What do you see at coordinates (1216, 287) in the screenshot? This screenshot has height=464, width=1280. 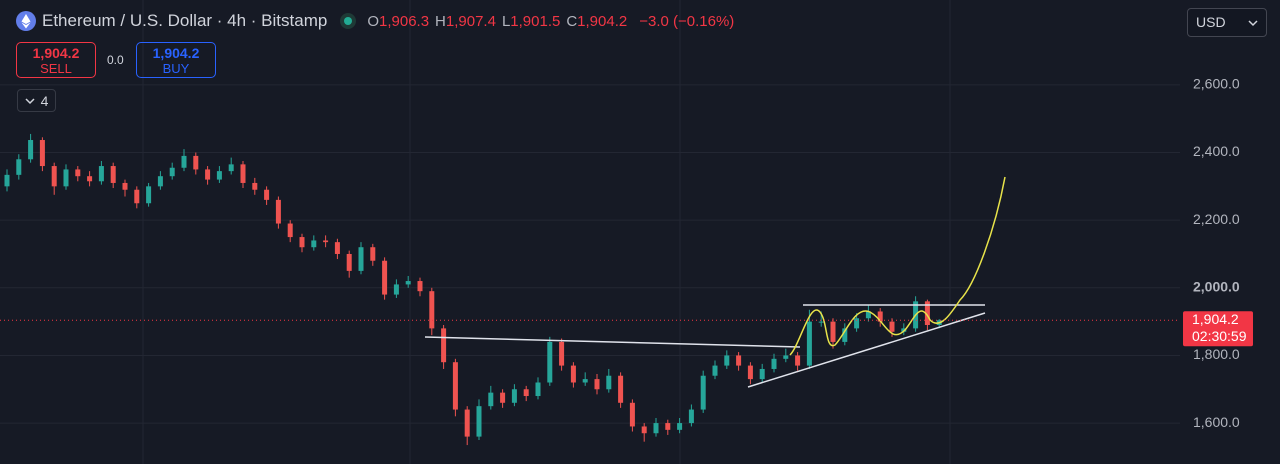 I see `y-tick-label: 2,000.0` at bounding box center [1216, 287].